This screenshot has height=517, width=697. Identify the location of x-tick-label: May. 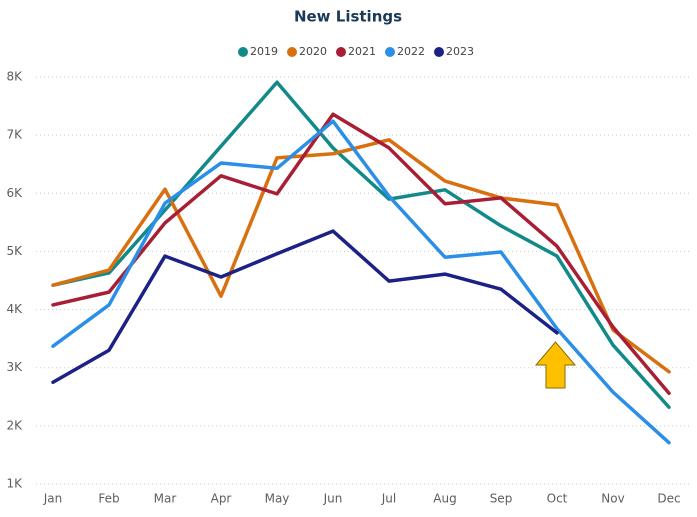
(277, 499).